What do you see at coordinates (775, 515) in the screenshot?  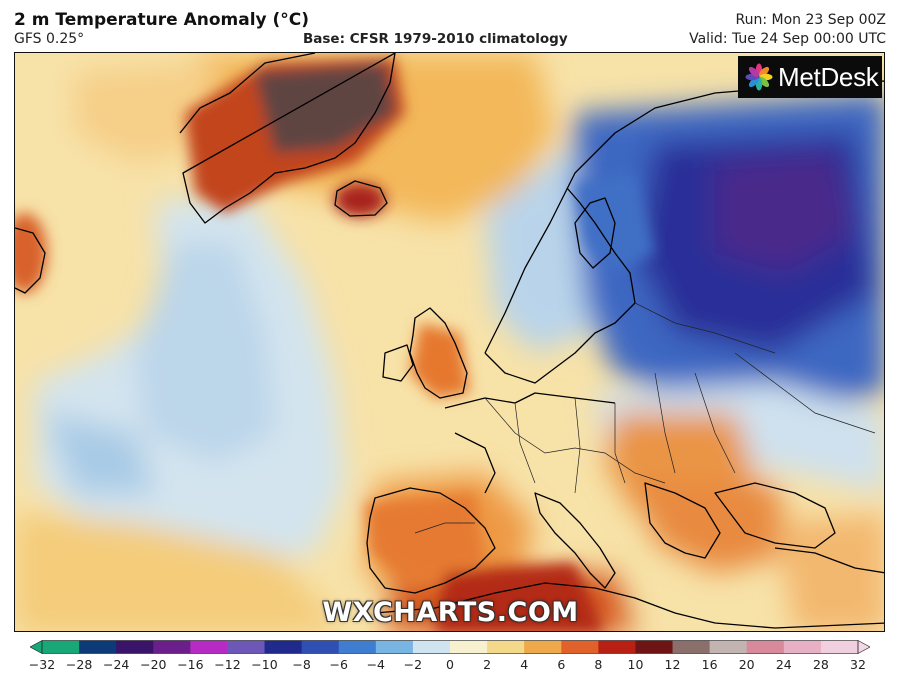 I see `black-sea-coast` at bounding box center [775, 515].